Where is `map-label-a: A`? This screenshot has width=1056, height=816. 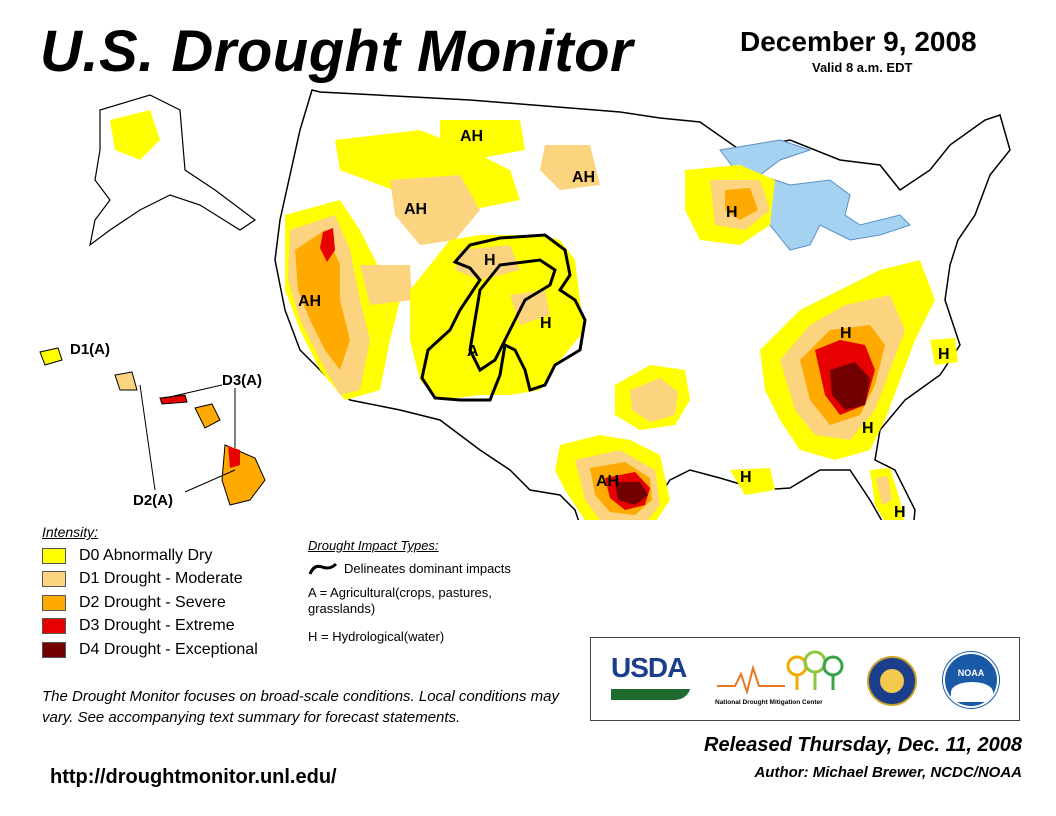
map-label-a: A is located at coordinates (473, 351).